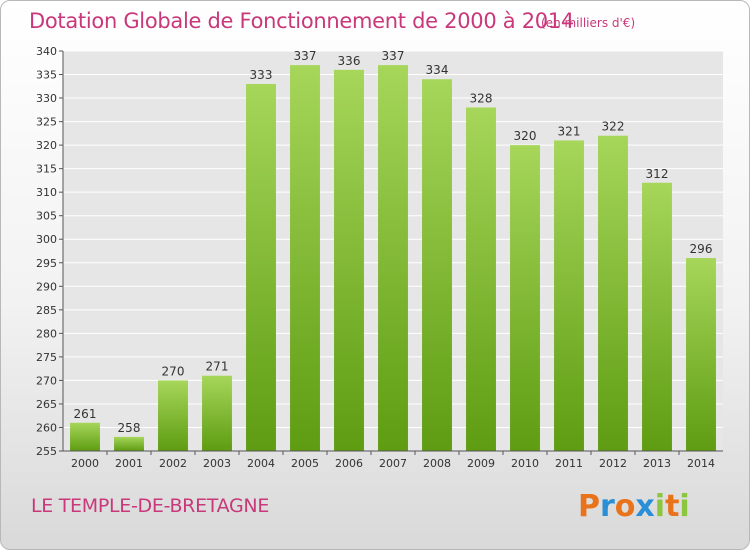 The height and width of the screenshot is (550, 750). I want to click on x-tick-label: 2008, so click(437, 463).